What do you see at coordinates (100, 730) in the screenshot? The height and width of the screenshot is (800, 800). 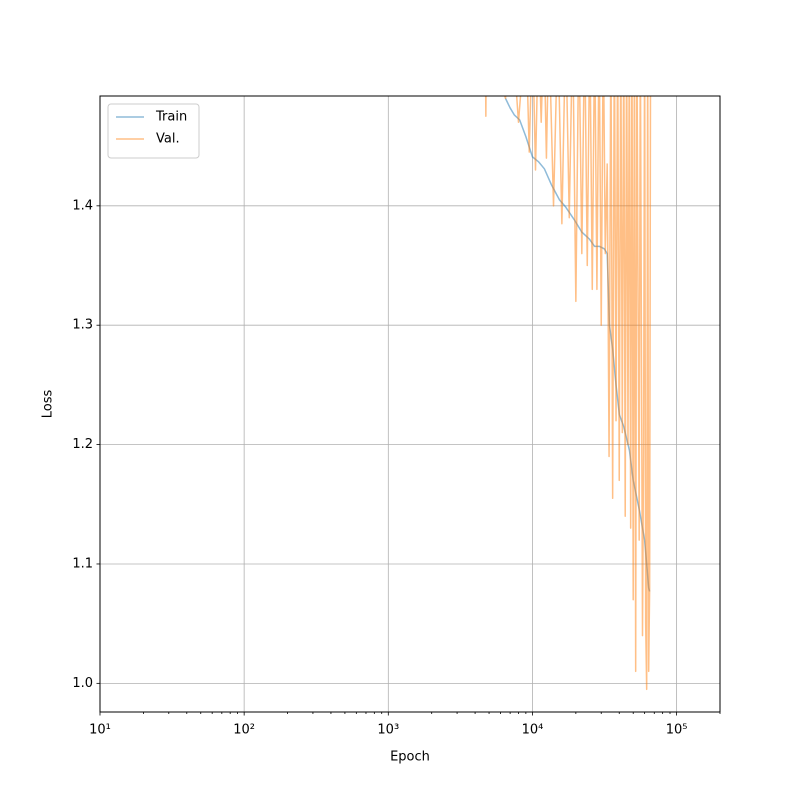 I see `x-tick-label: 10¹` at bounding box center [100, 730].